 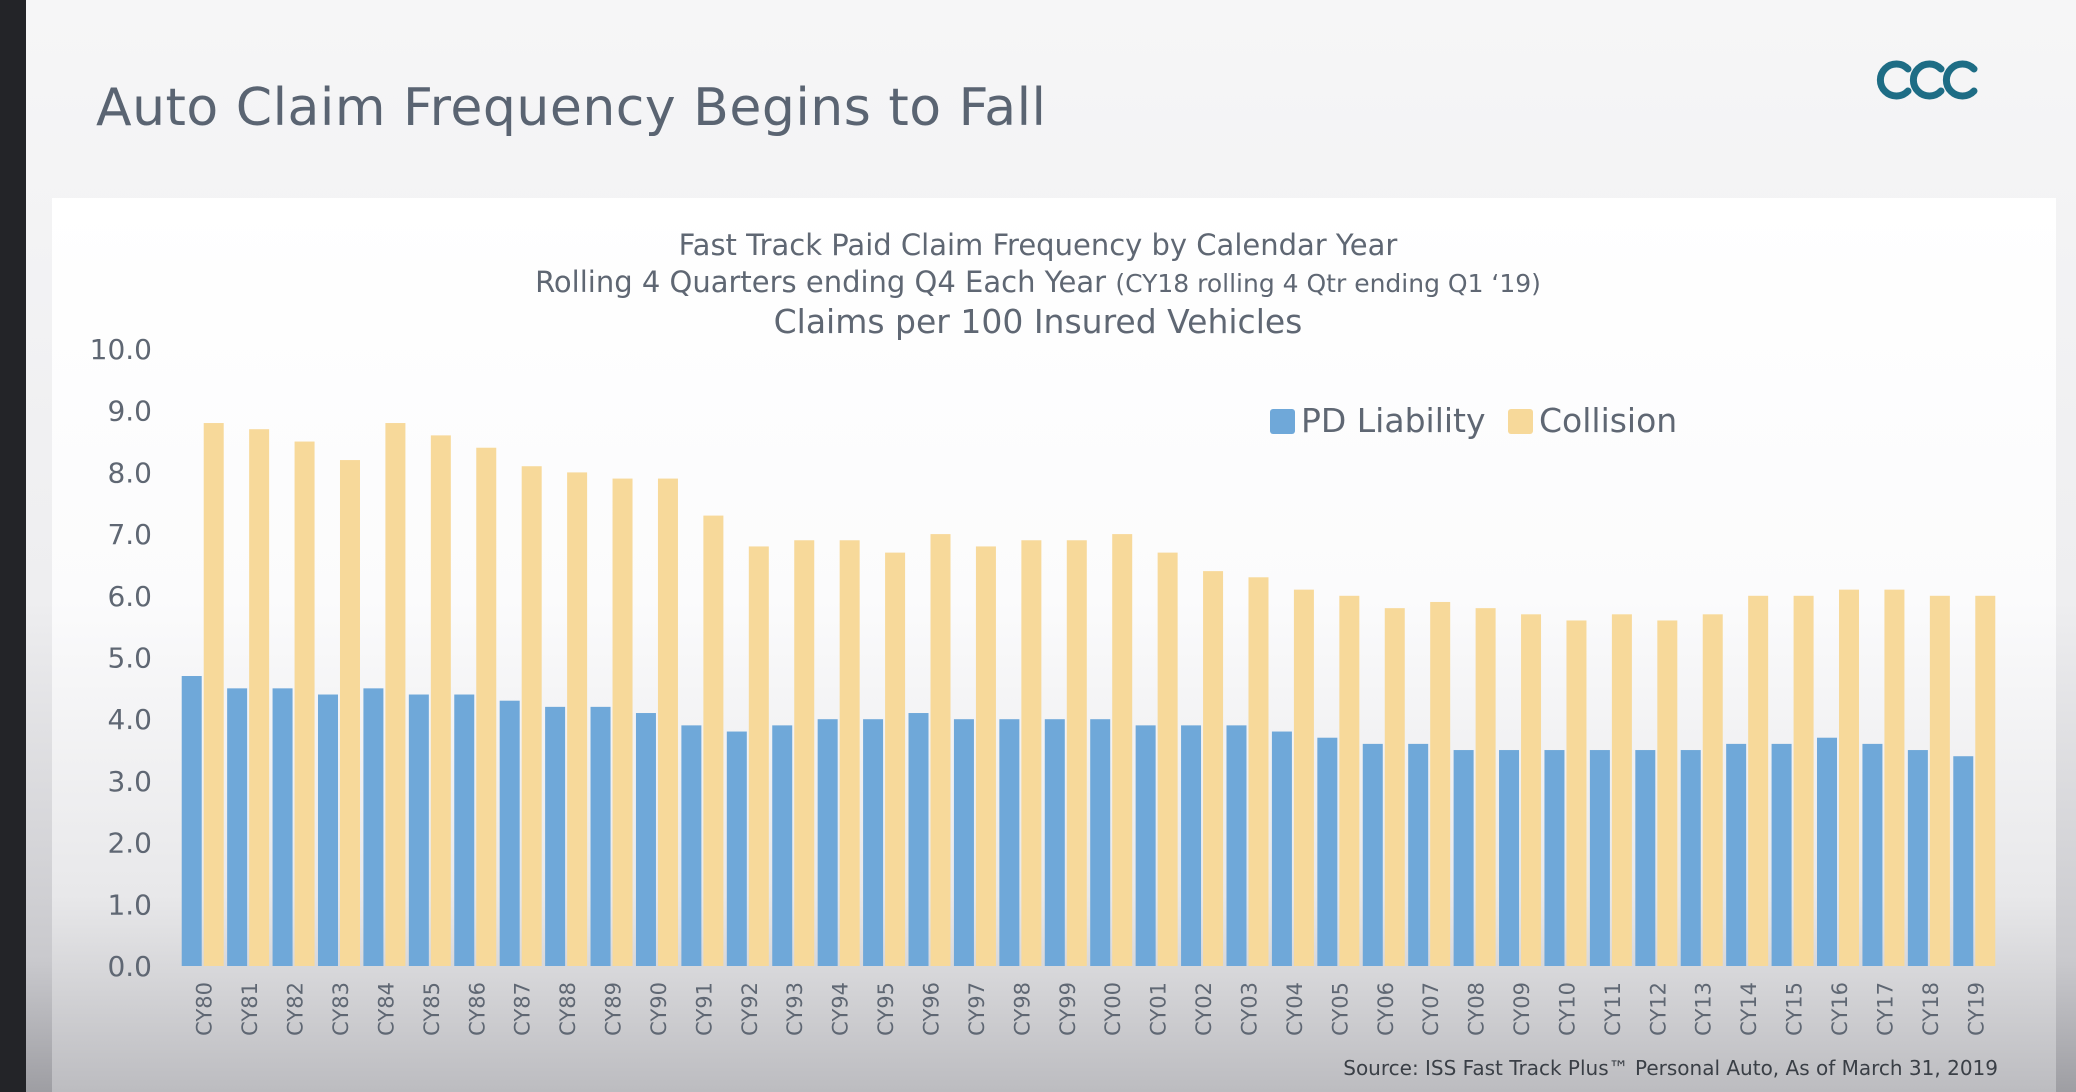 I want to click on bar-collision-cy87, so click(x=531, y=716).